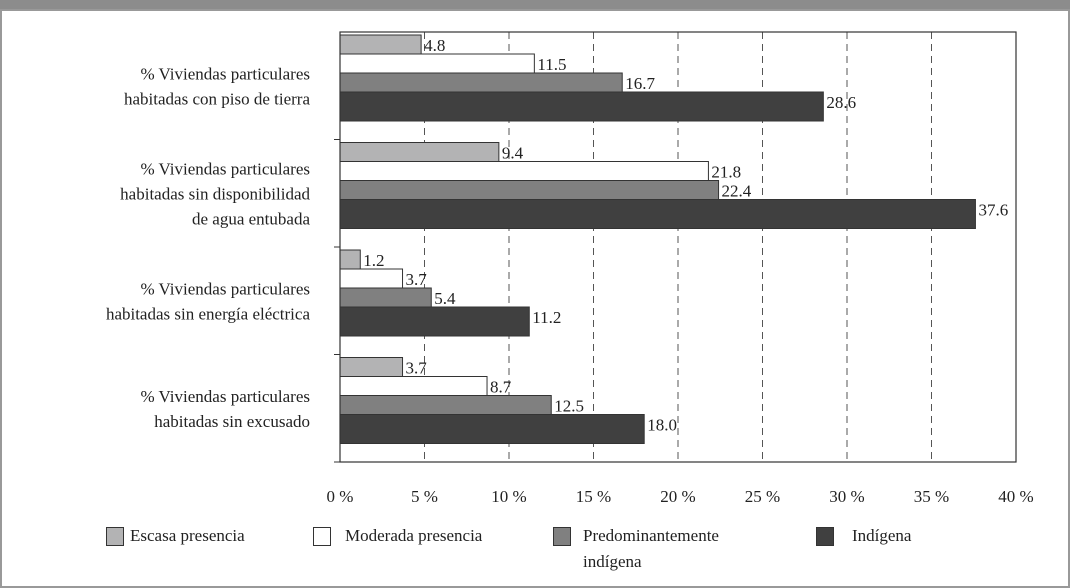  Describe the element at coordinates (677, 496) in the screenshot. I see `x-tick-label: 20 %` at that location.